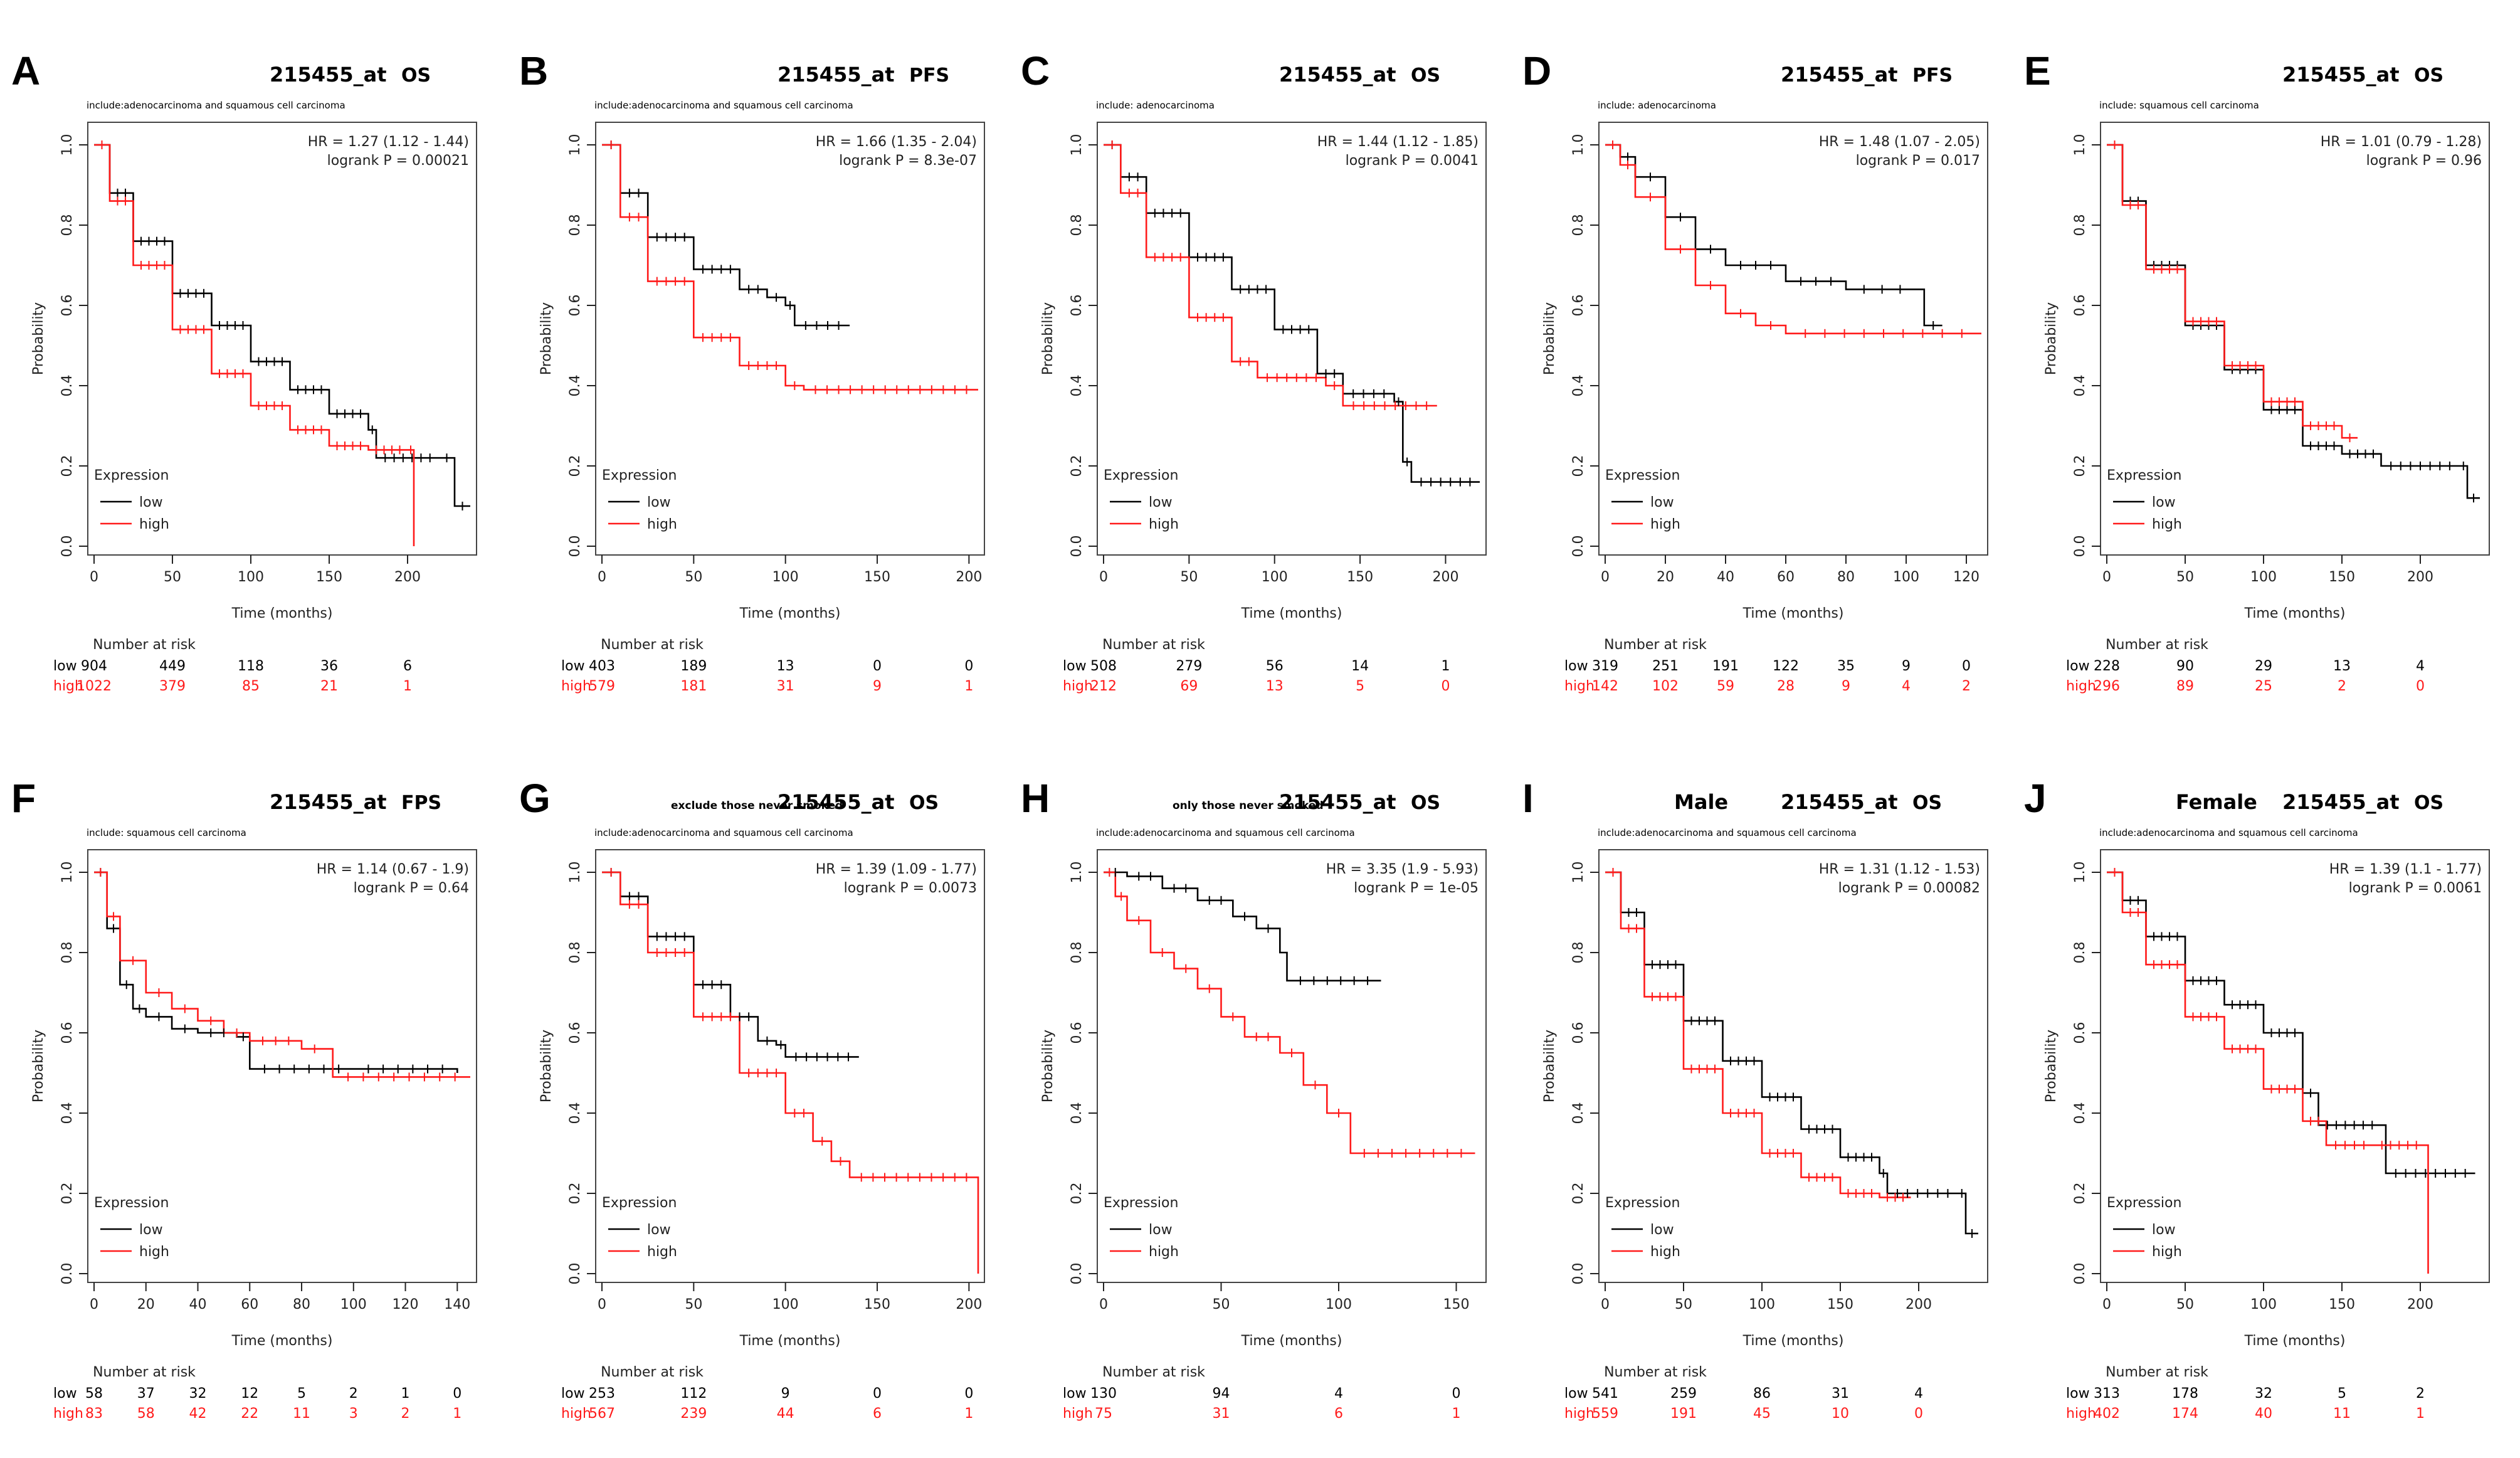 This screenshot has height=1458, width=2520. Describe the element at coordinates (1762, 1414) in the screenshot. I see `risk-high-value: 45` at that location.